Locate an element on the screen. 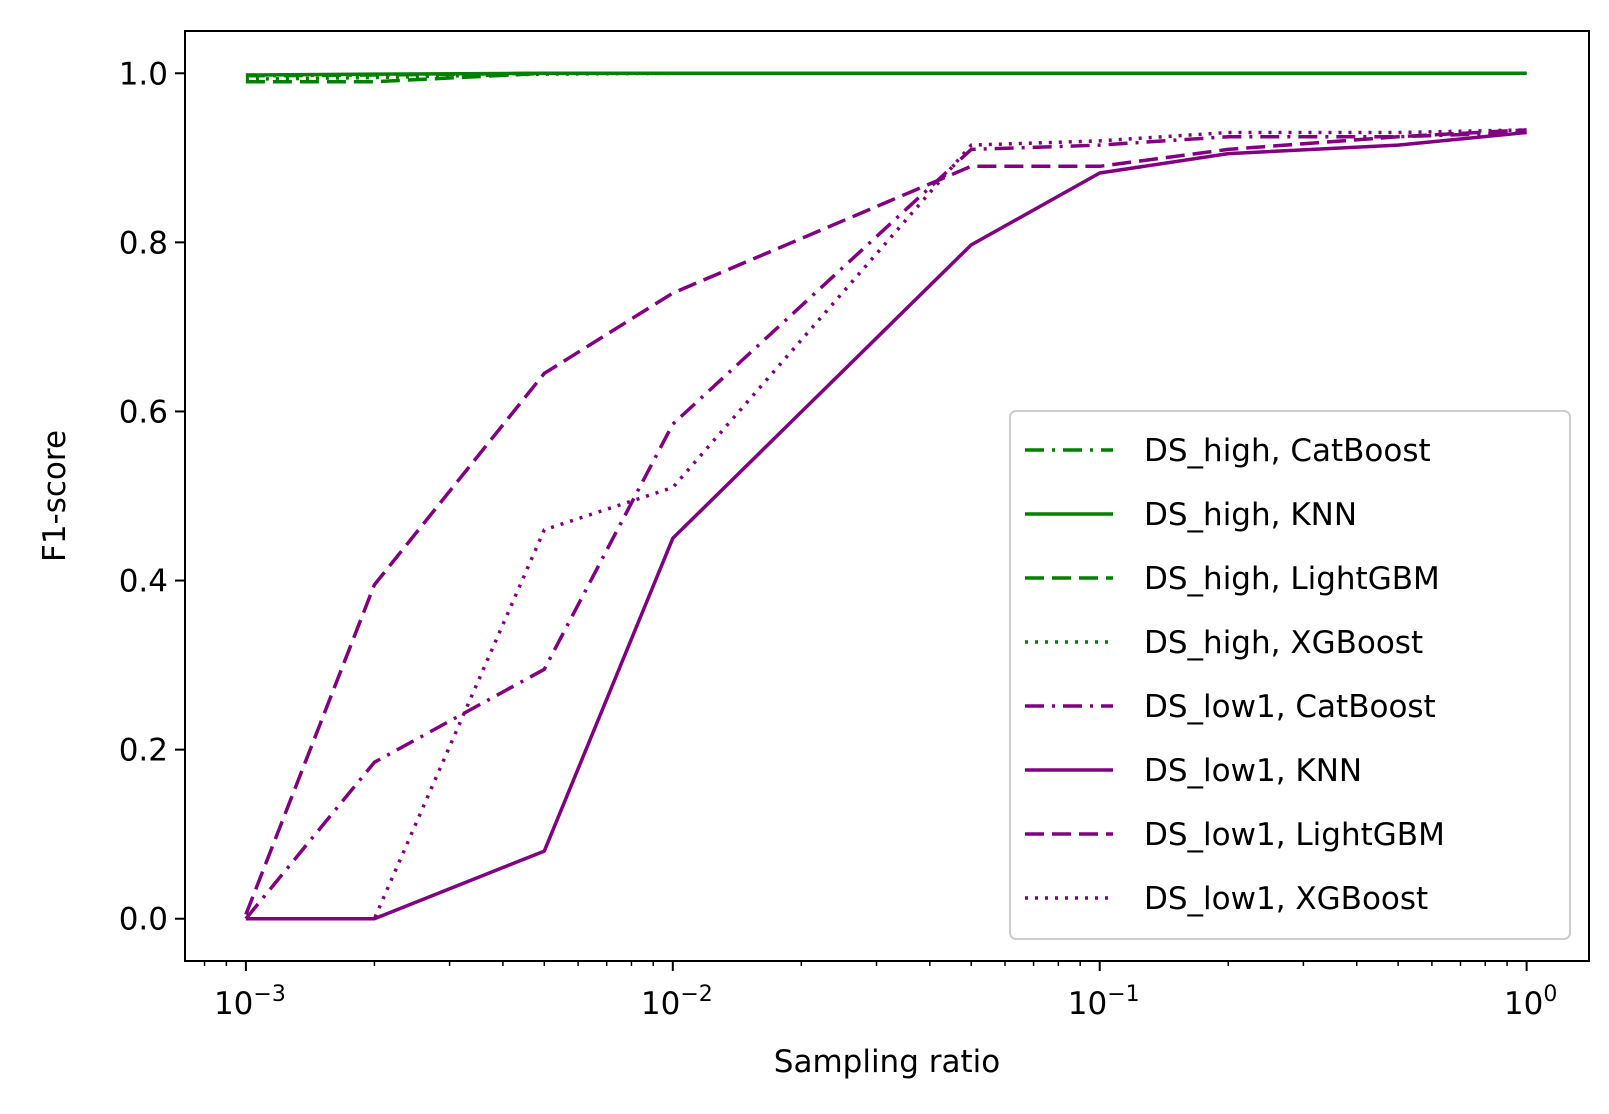  y-axis-label: F1-score is located at coordinates (55, 496).